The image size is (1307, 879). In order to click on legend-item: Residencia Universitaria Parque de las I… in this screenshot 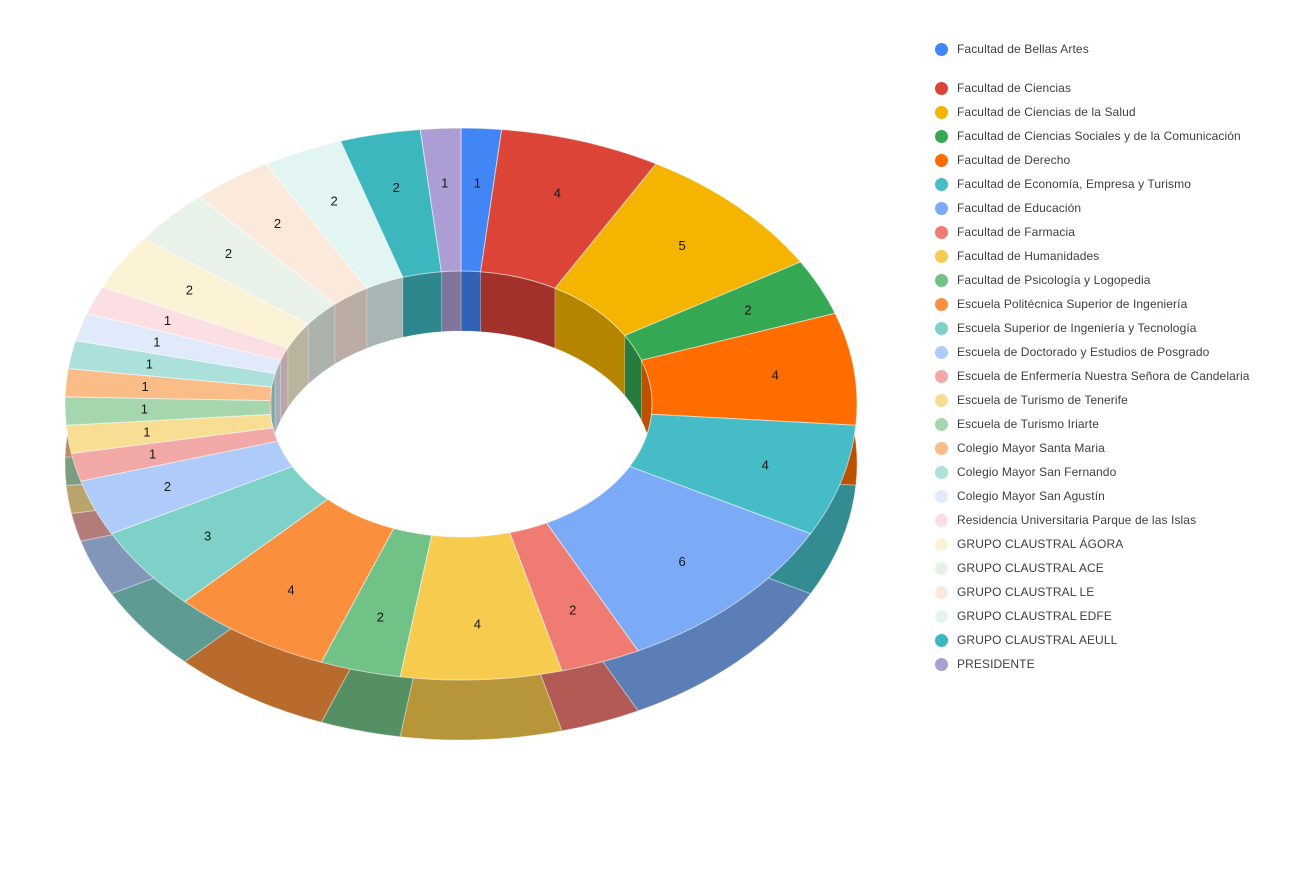, I will do `click(1092, 520)`.